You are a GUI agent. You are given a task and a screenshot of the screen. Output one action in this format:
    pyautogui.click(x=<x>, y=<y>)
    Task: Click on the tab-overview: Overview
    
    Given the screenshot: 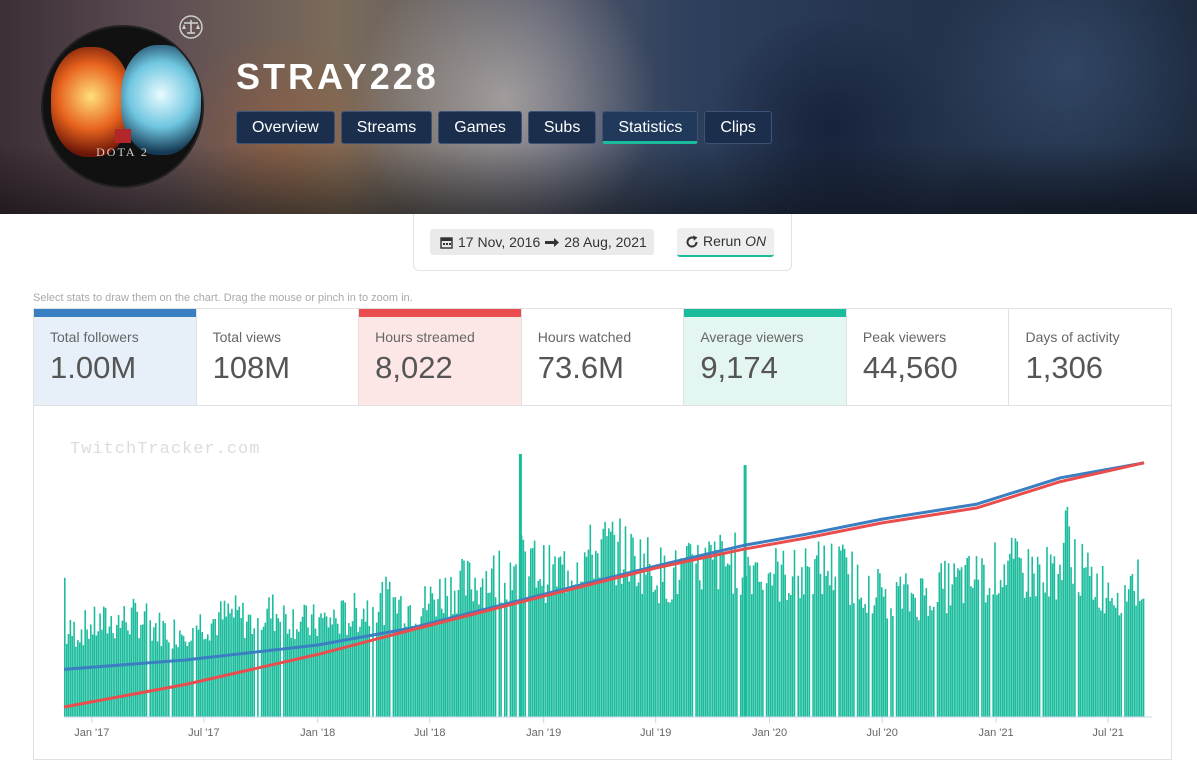 What is the action you would take?
    pyautogui.click(x=285, y=127)
    